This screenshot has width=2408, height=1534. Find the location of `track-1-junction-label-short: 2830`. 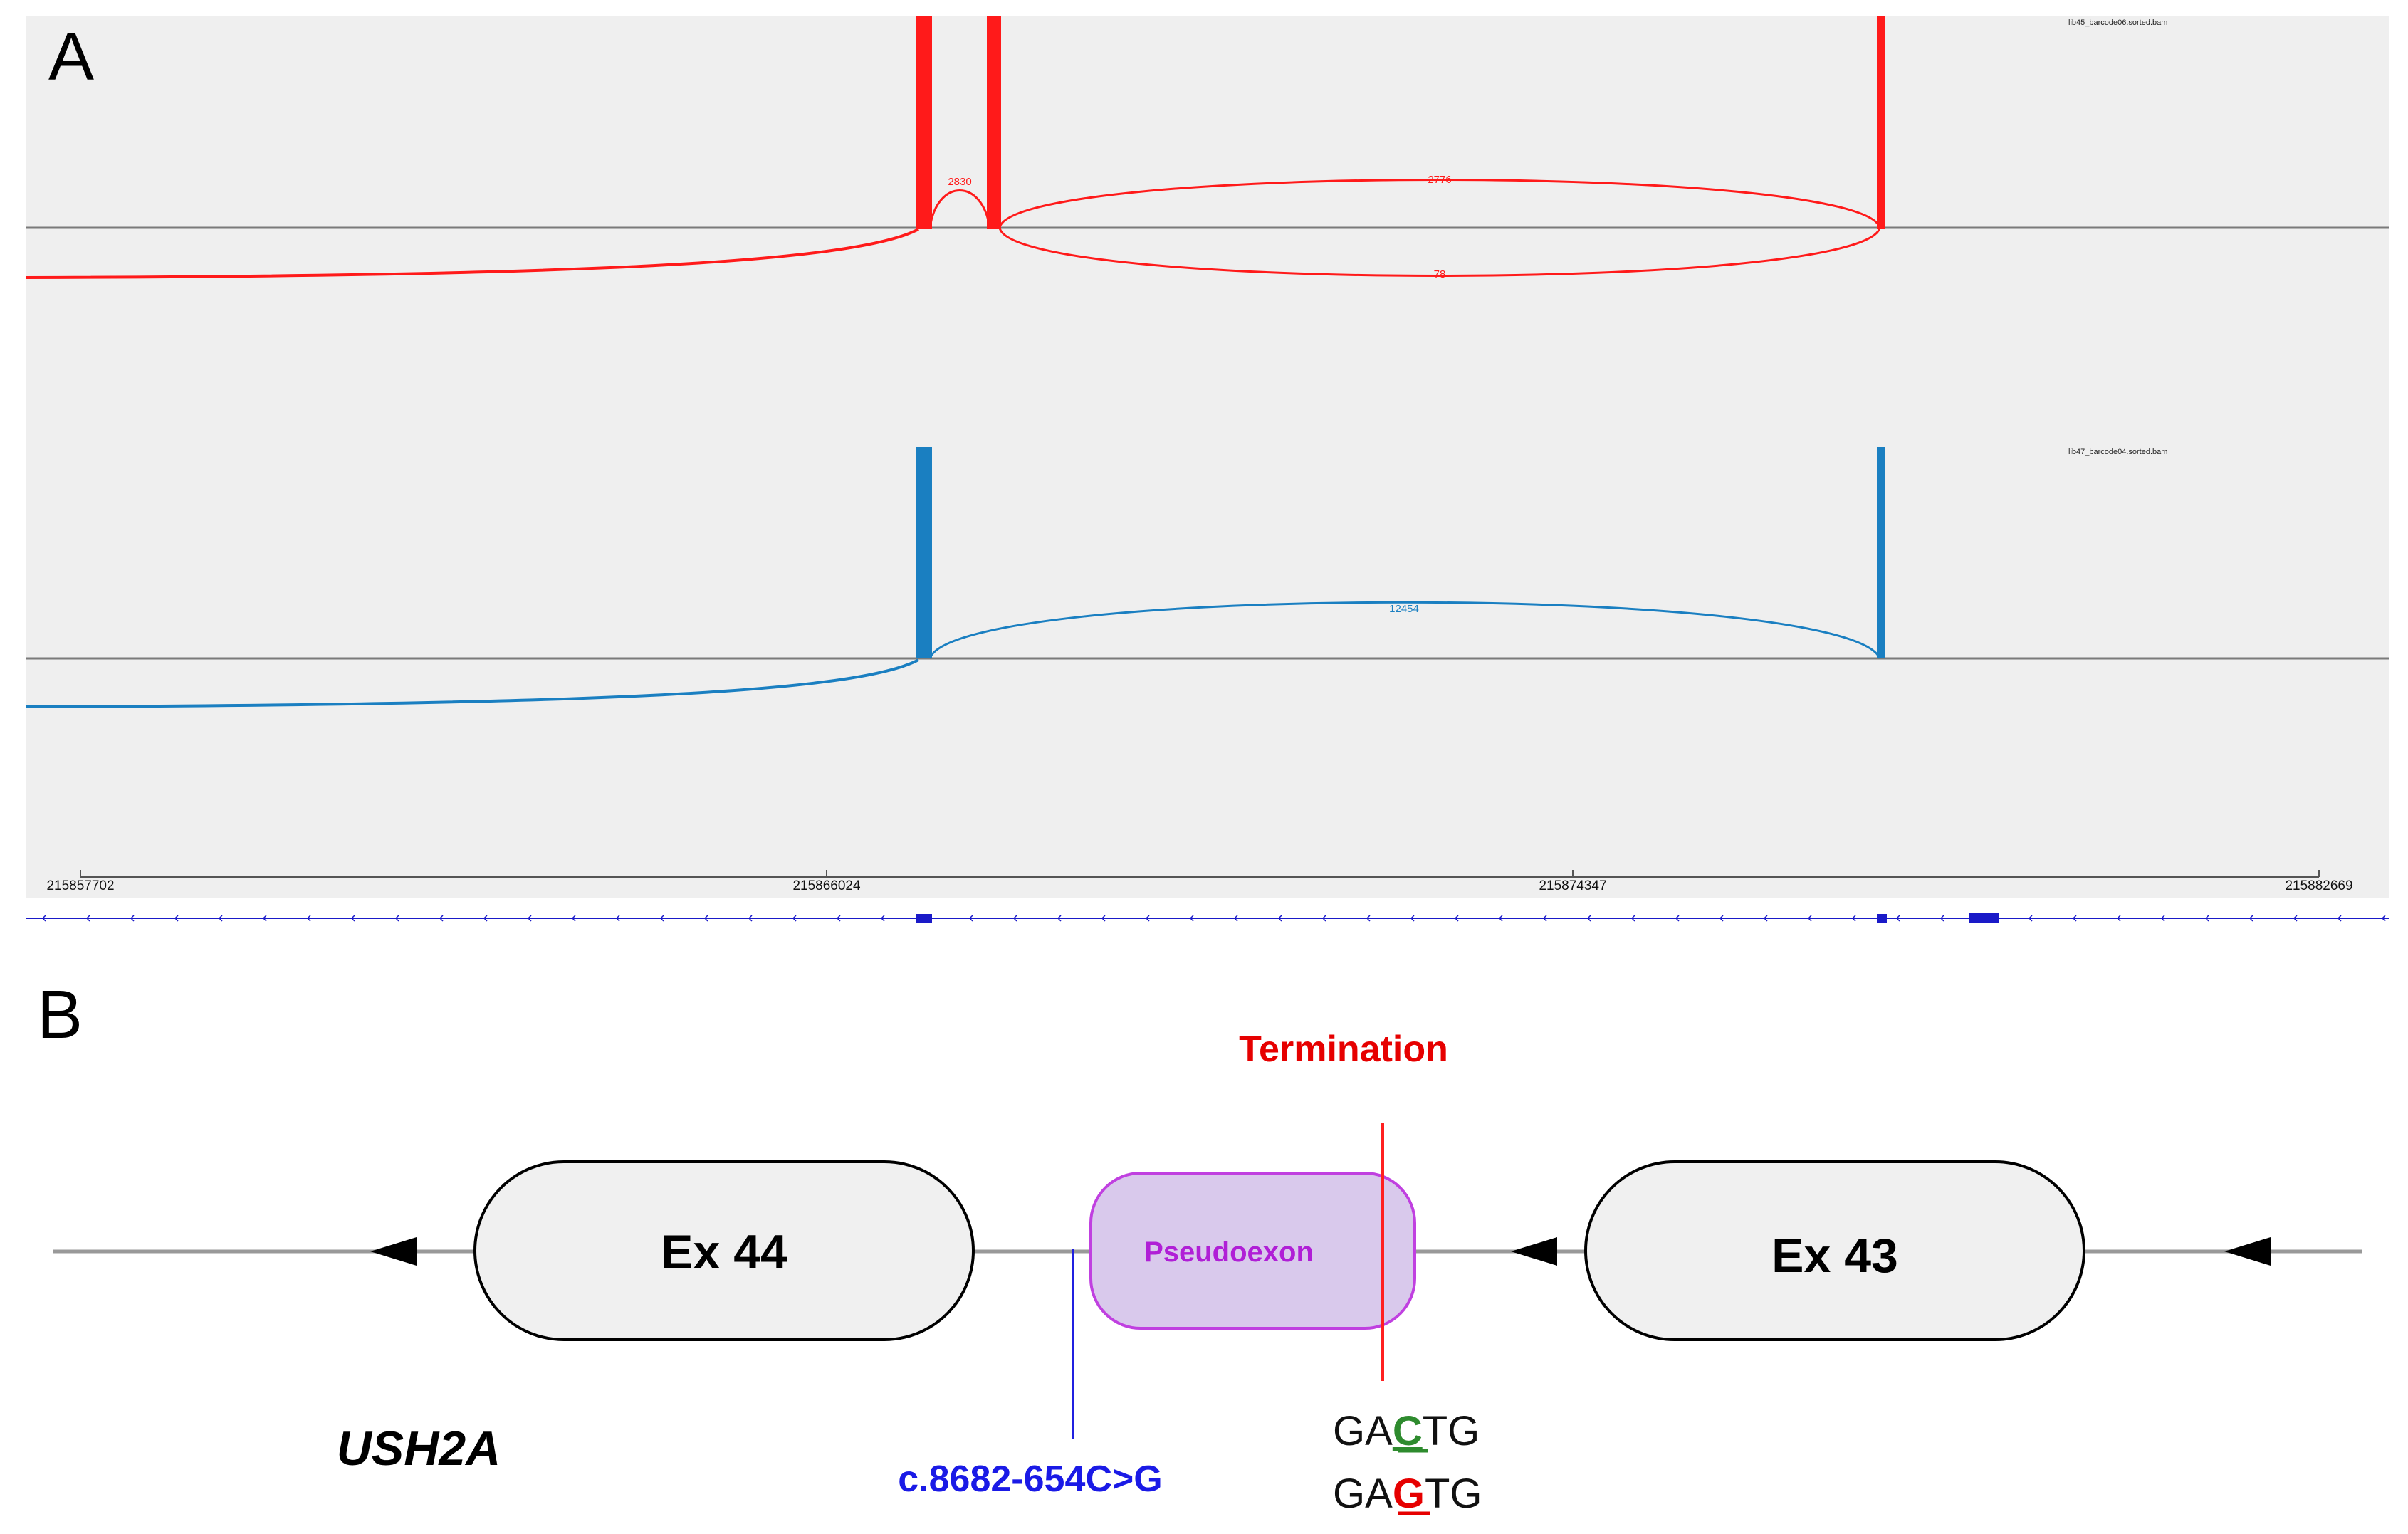

track-1-junction-label-short: 2830 is located at coordinates (959, 182).